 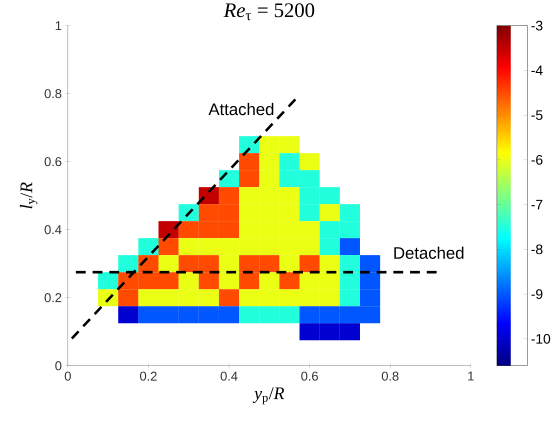 I want to click on color-bar-label: -4, so click(x=537, y=71).